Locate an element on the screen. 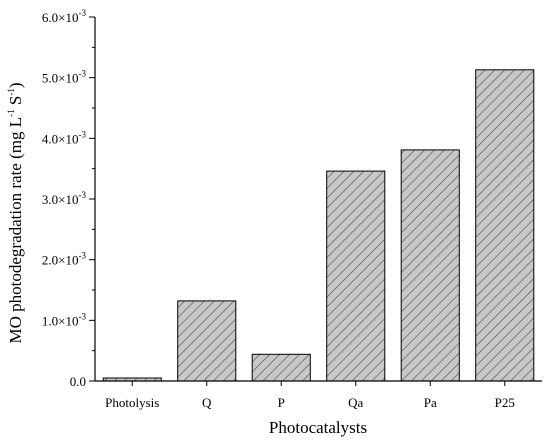  bar-pa is located at coordinates (430, 265).